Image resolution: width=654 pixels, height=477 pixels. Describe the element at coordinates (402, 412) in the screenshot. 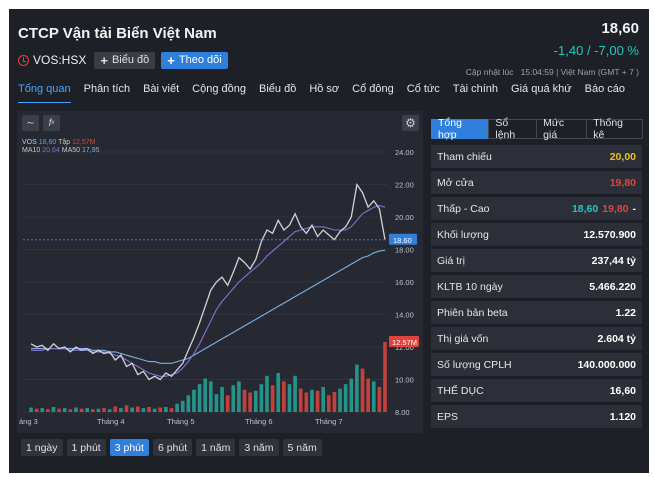

I see `y-tick-label: 8.00` at that location.